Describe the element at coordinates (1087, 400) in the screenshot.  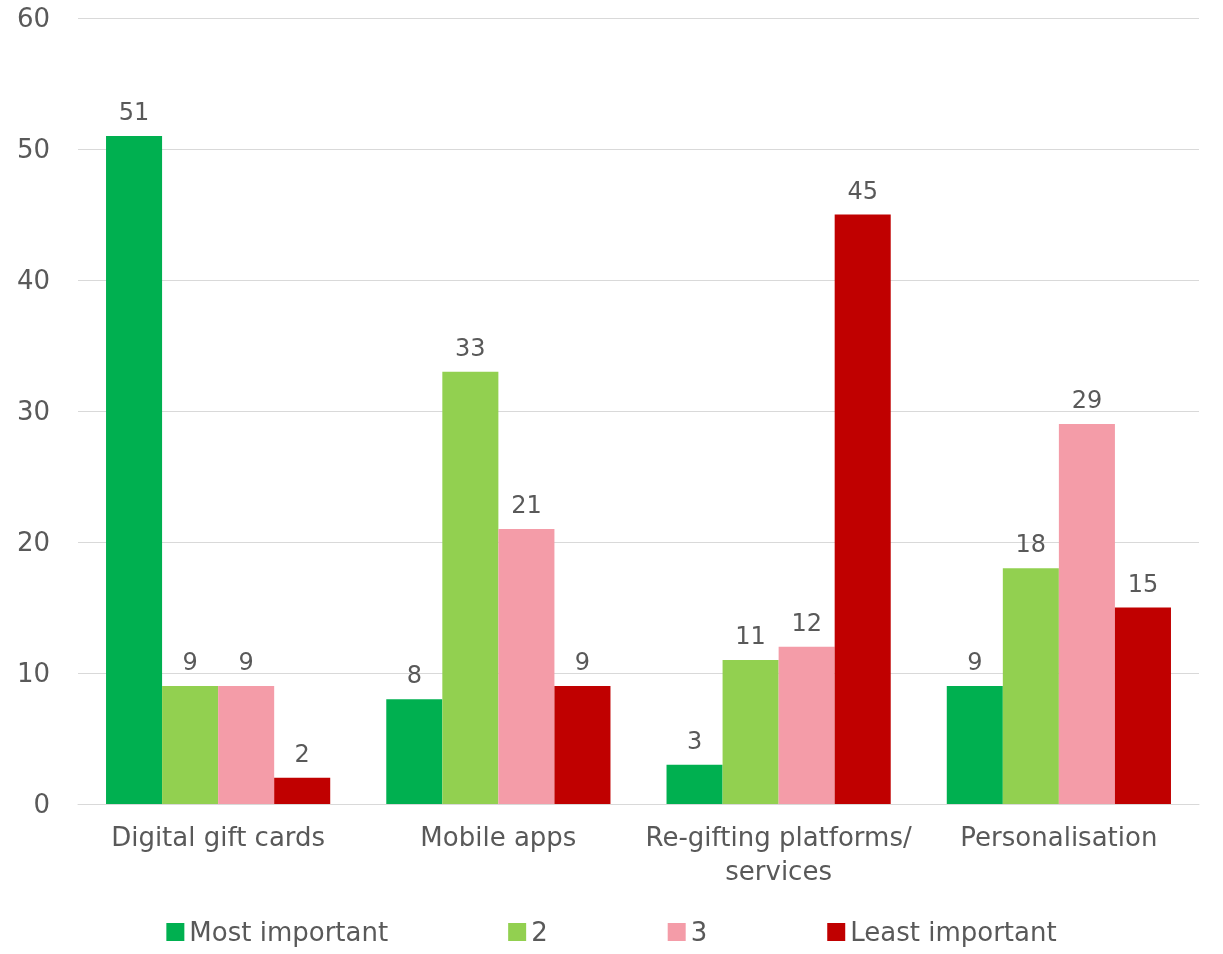
I see `data-label: 29` at that location.